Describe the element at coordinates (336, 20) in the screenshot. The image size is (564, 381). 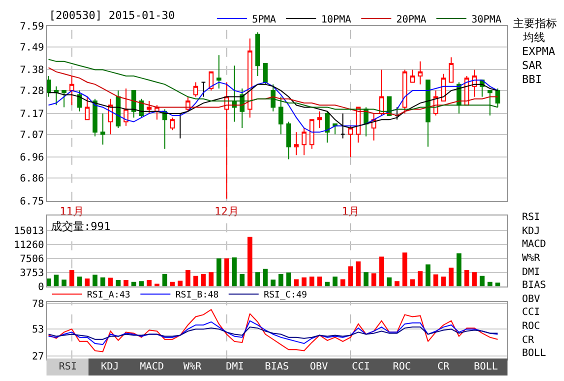
I see `legend-label: 10PMA` at that location.